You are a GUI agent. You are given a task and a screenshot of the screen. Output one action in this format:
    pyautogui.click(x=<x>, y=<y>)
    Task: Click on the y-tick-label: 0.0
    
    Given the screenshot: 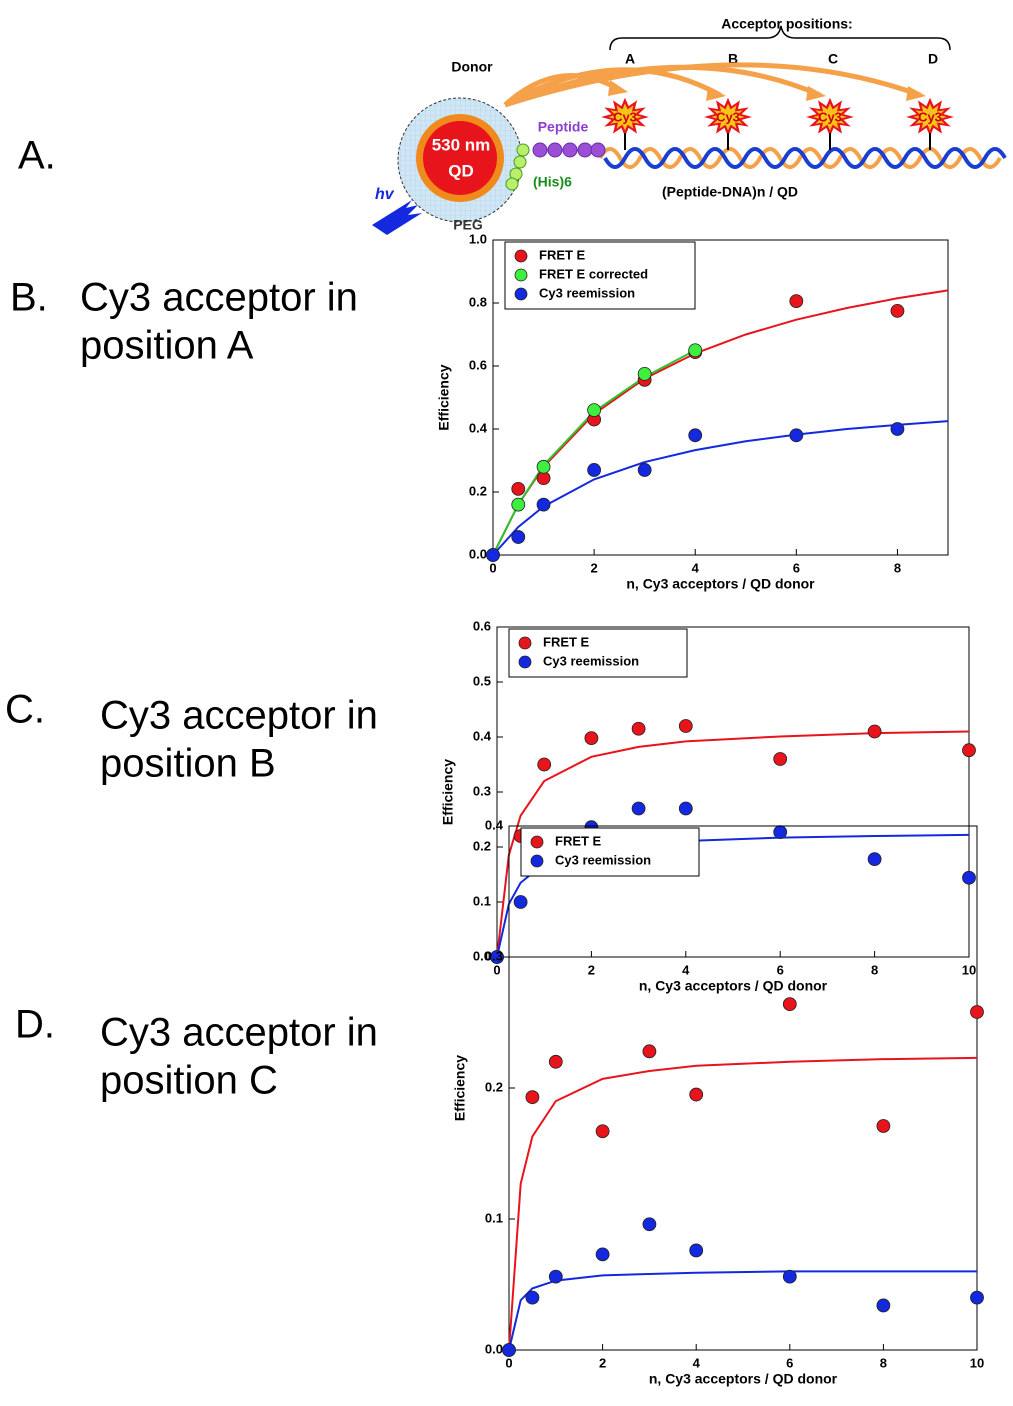 What is the action you would take?
    pyautogui.click(x=482, y=955)
    